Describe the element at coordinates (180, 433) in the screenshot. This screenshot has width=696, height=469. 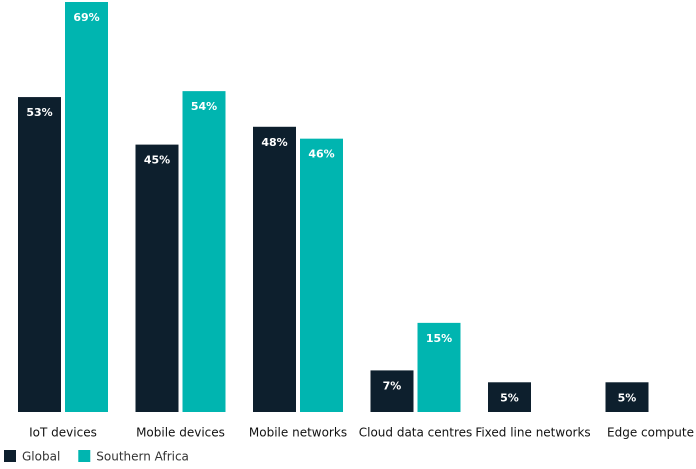
I see `x-tick-label: Mobile devices` at that location.